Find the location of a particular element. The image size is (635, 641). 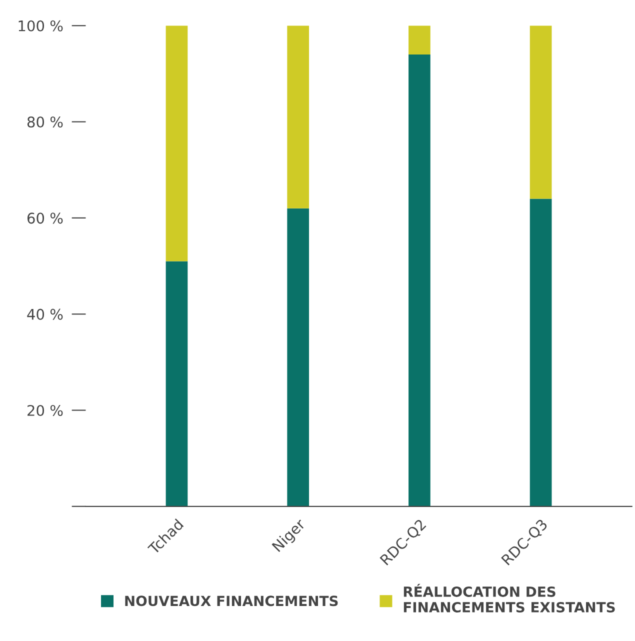

y-tick-label: 100 % is located at coordinates (40, 26).